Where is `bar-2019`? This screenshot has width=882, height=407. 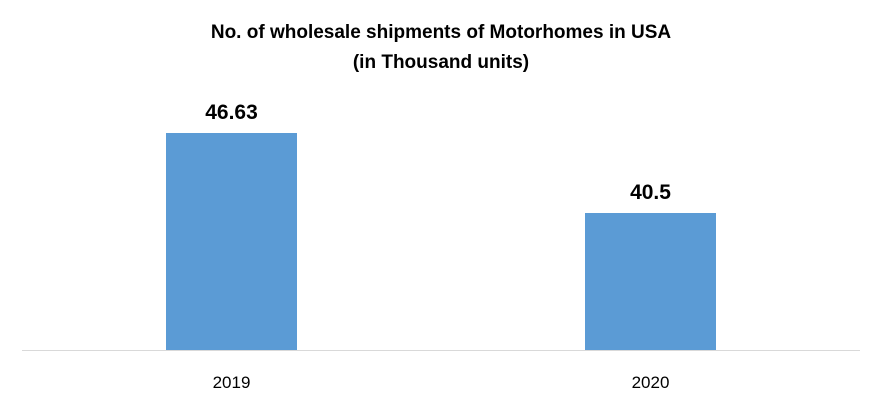
bar-2019 is located at coordinates (231, 241).